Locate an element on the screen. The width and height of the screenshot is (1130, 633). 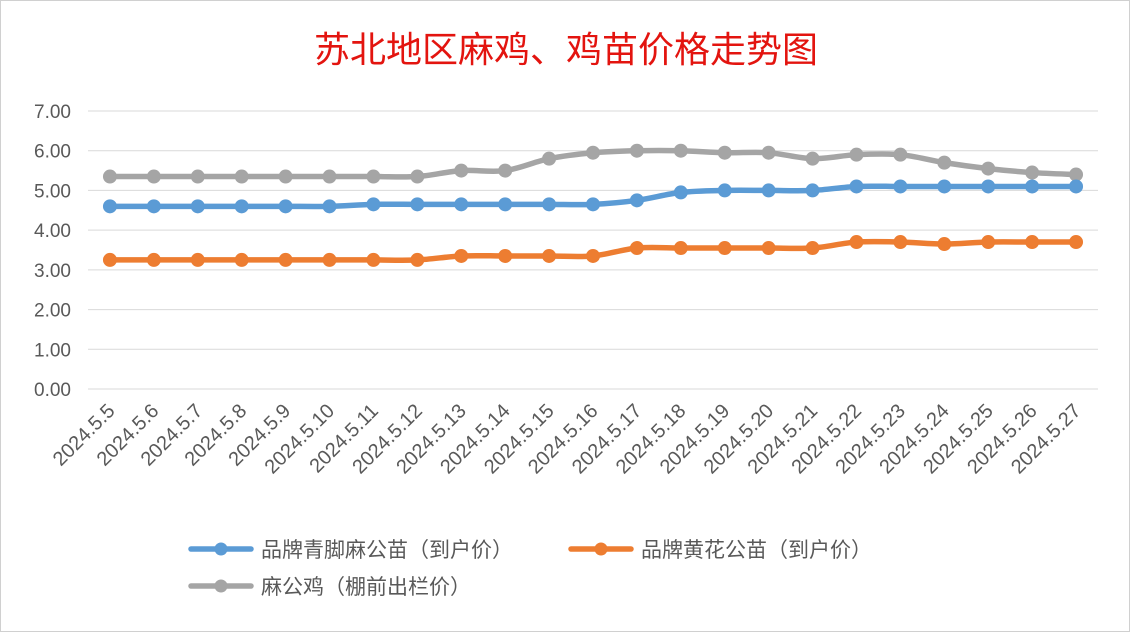
chart-title: 苏北地区麻鸡、鸡苗价格走势图 is located at coordinates (566, 50).